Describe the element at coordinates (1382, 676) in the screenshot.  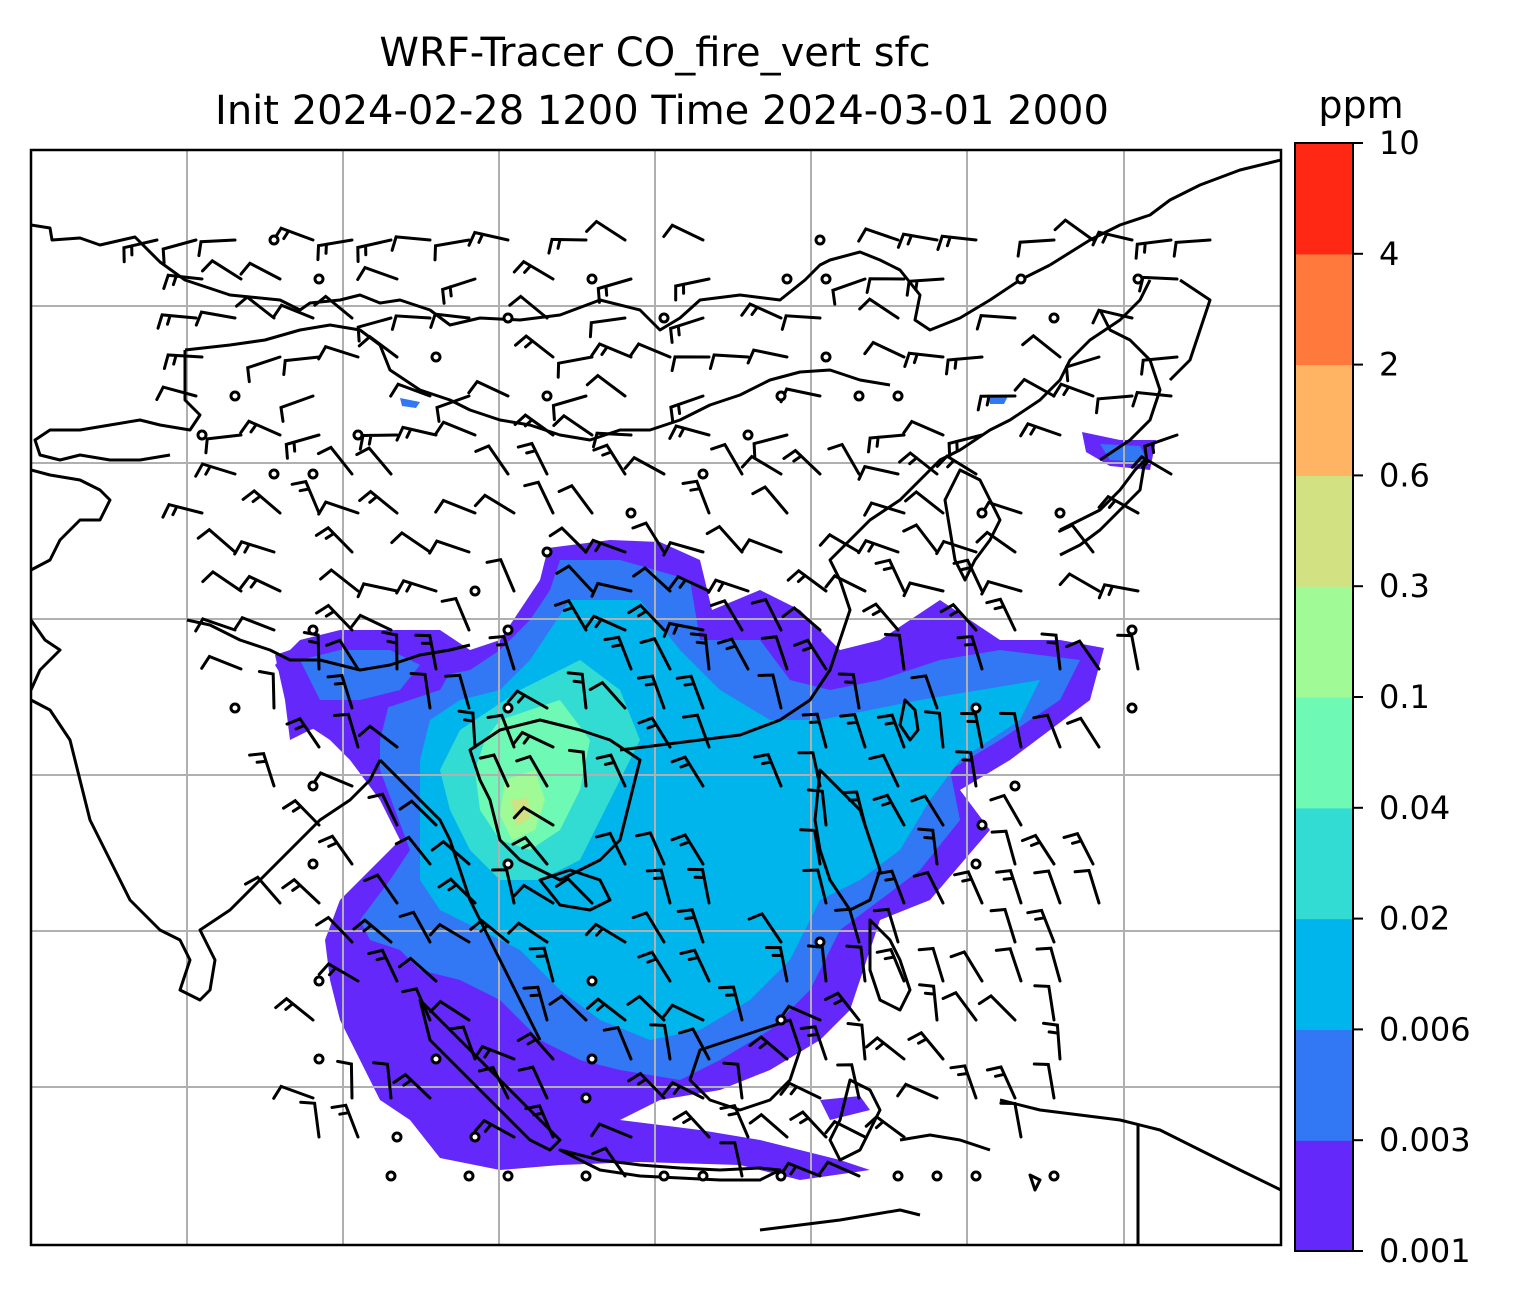
I see `colorbar: ppm 0.001 0.003 0.006 0.02 0.04 0.1 0.3 0.6 2 4 10` at that location.